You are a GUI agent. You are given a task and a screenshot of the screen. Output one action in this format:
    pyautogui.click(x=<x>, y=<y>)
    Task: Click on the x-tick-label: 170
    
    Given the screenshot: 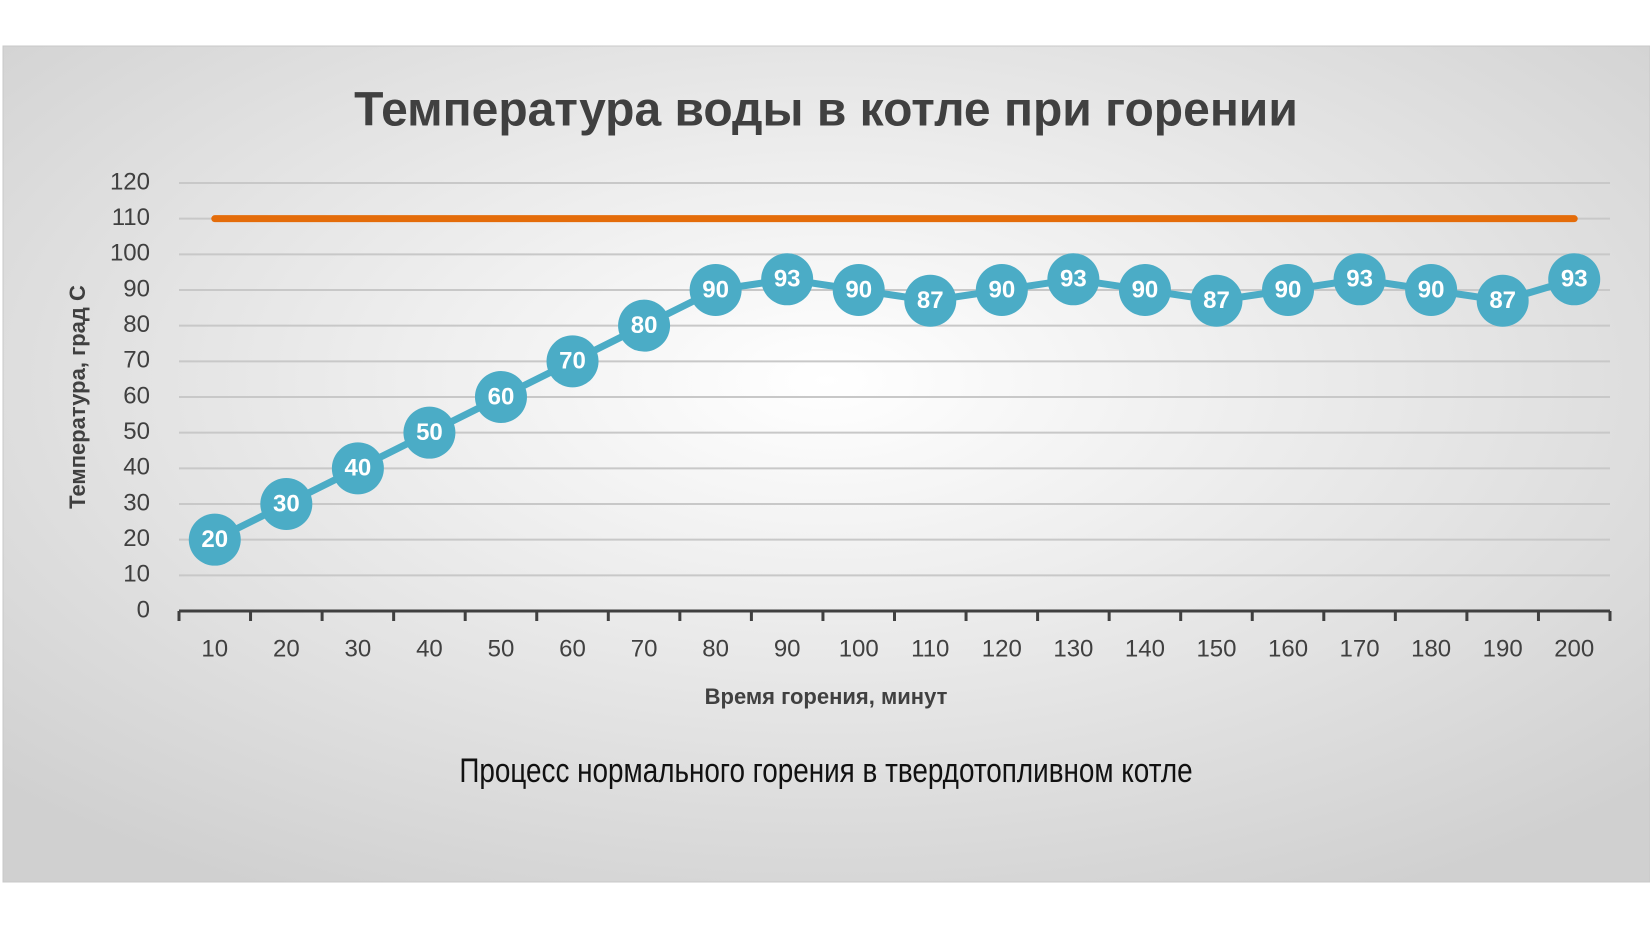 What is the action you would take?
    pyautogui.click(x=1360, y=648)
    